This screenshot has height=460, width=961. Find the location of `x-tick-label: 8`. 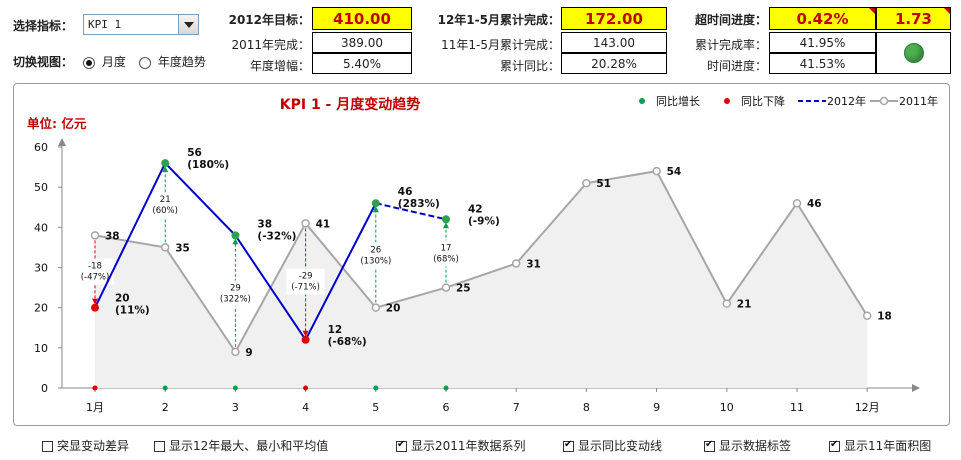

x-tick-label: 8 is located at coordinates (586, 407).